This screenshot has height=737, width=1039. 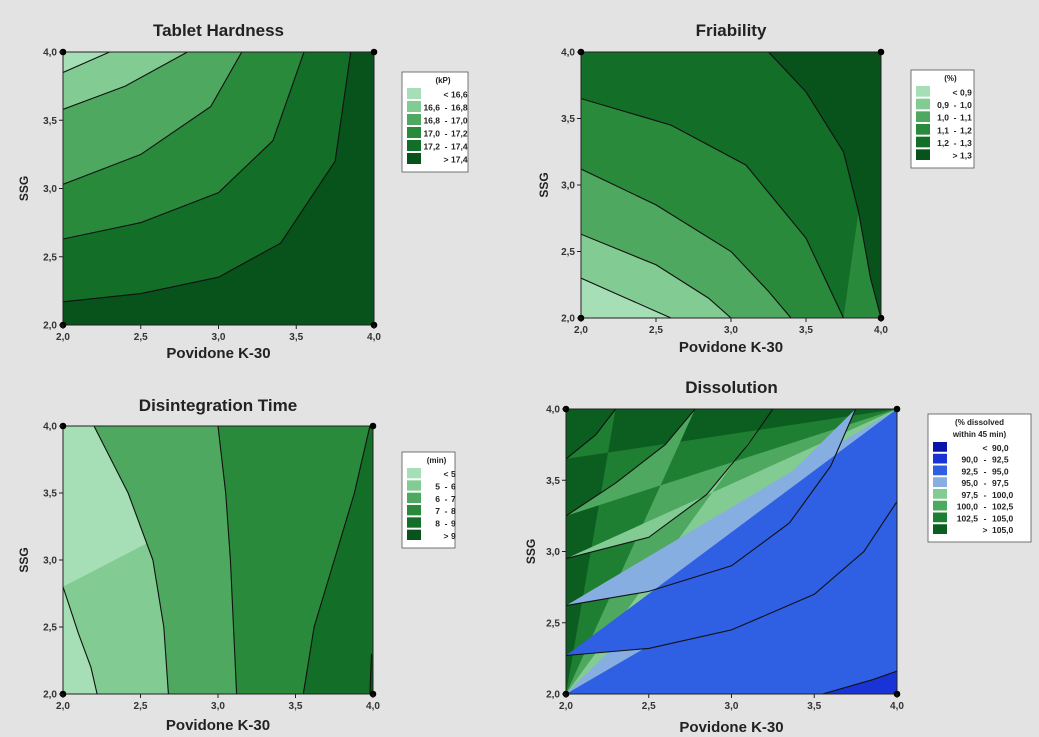 I want to click on legend-range-low: 95,0, so click(x=969, y=483).